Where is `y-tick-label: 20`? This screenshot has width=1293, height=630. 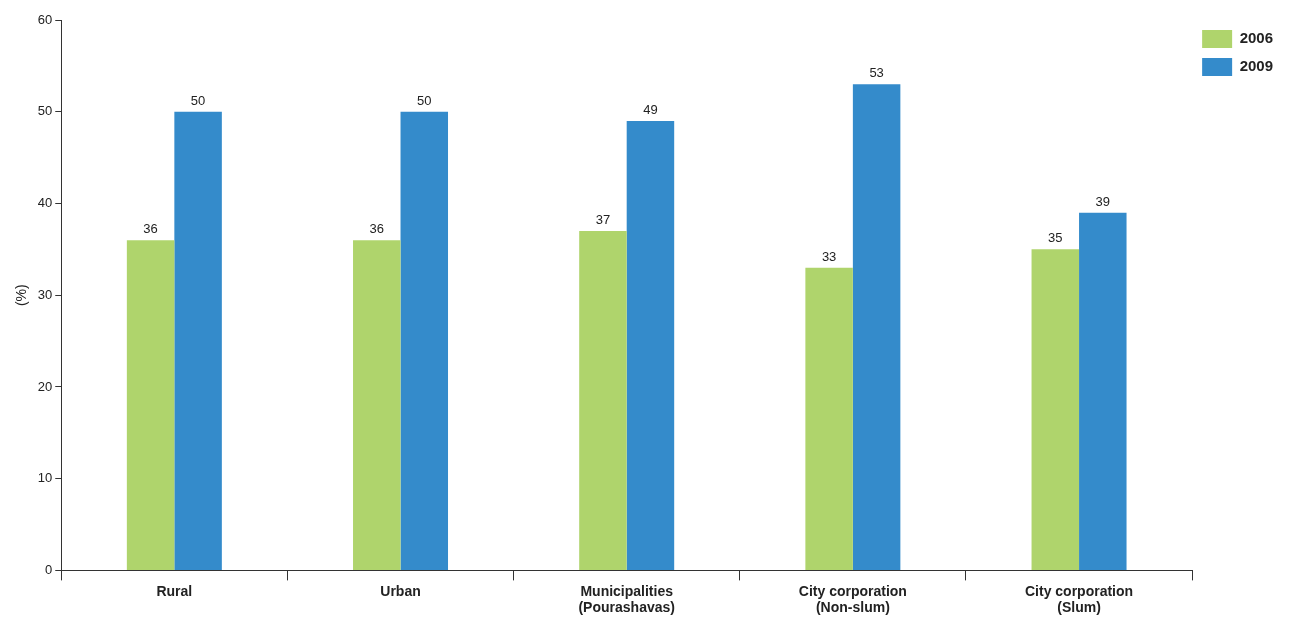 y-tick-label: 20 is located at coordinates (45, 386).